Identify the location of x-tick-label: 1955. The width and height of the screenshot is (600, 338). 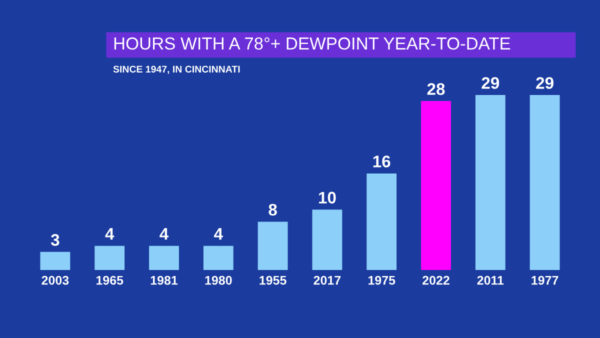
(273, 280).